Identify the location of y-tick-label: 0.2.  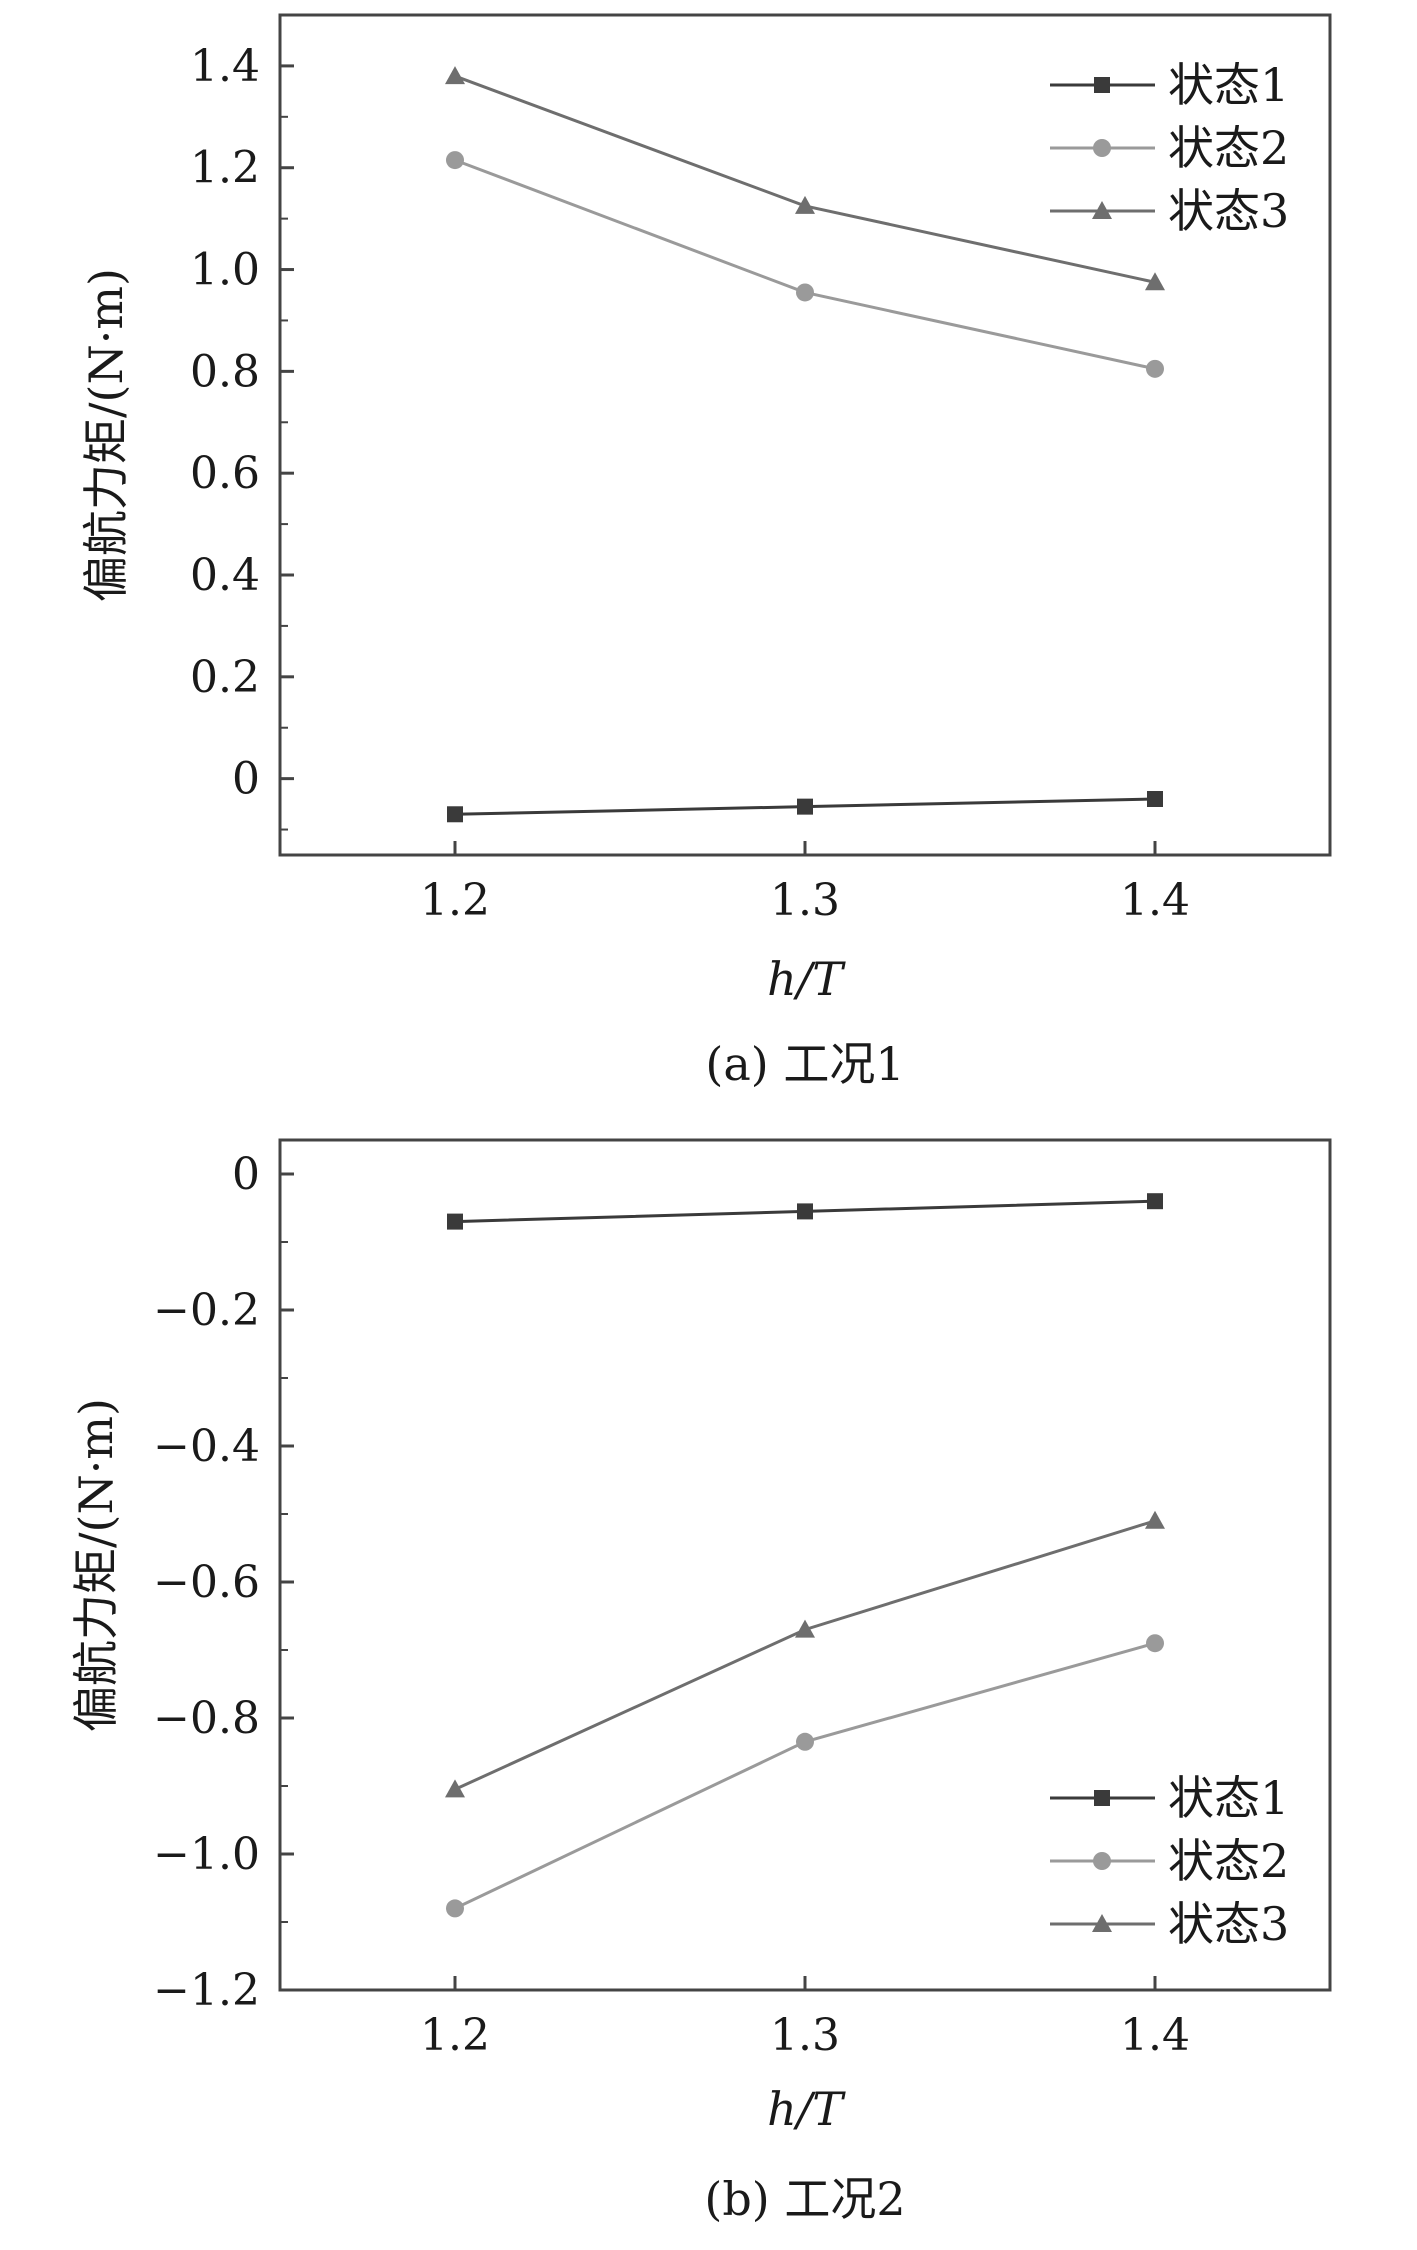
(225, 677).